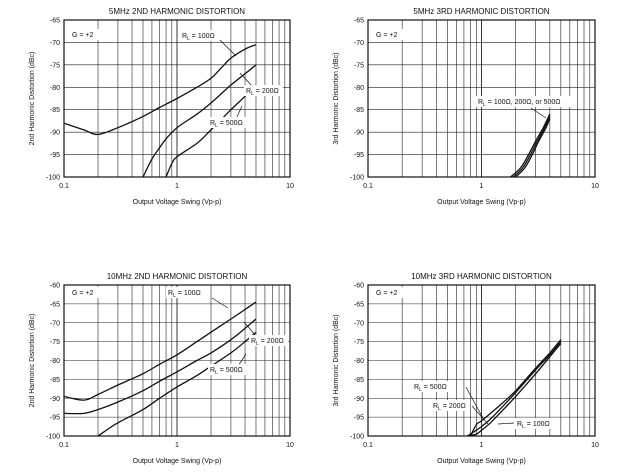 The image size is (620, 473). What do you see at coordinates (481, 276) in the screenshot?
I see `chart-title: 10MHz 3RD HARMONIC DISTORTION` at bounding box center [481, 276].